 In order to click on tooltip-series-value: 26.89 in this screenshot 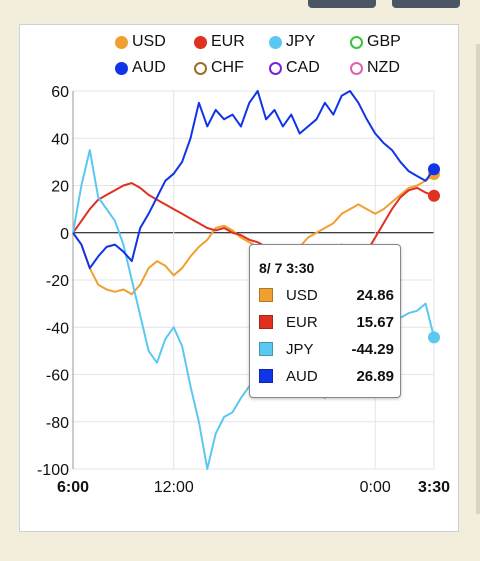, I will do `click(375, 376)`.